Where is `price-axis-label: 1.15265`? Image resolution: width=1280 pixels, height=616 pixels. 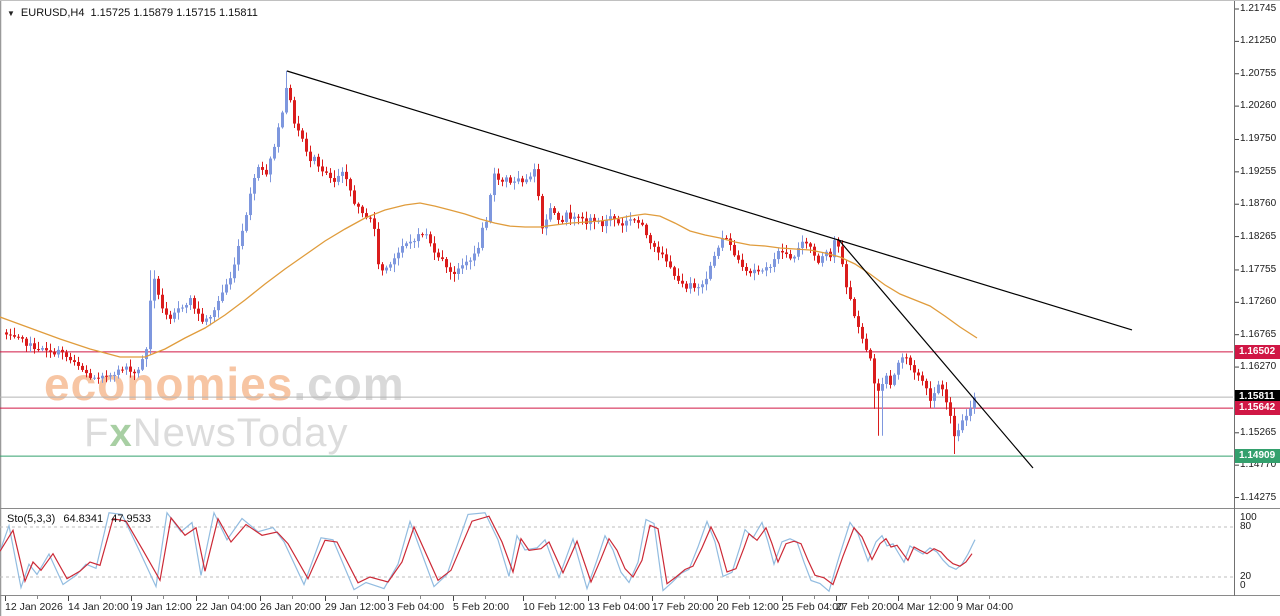
price-axis-label: 1.15265 is located at coordinates (1258, 432).